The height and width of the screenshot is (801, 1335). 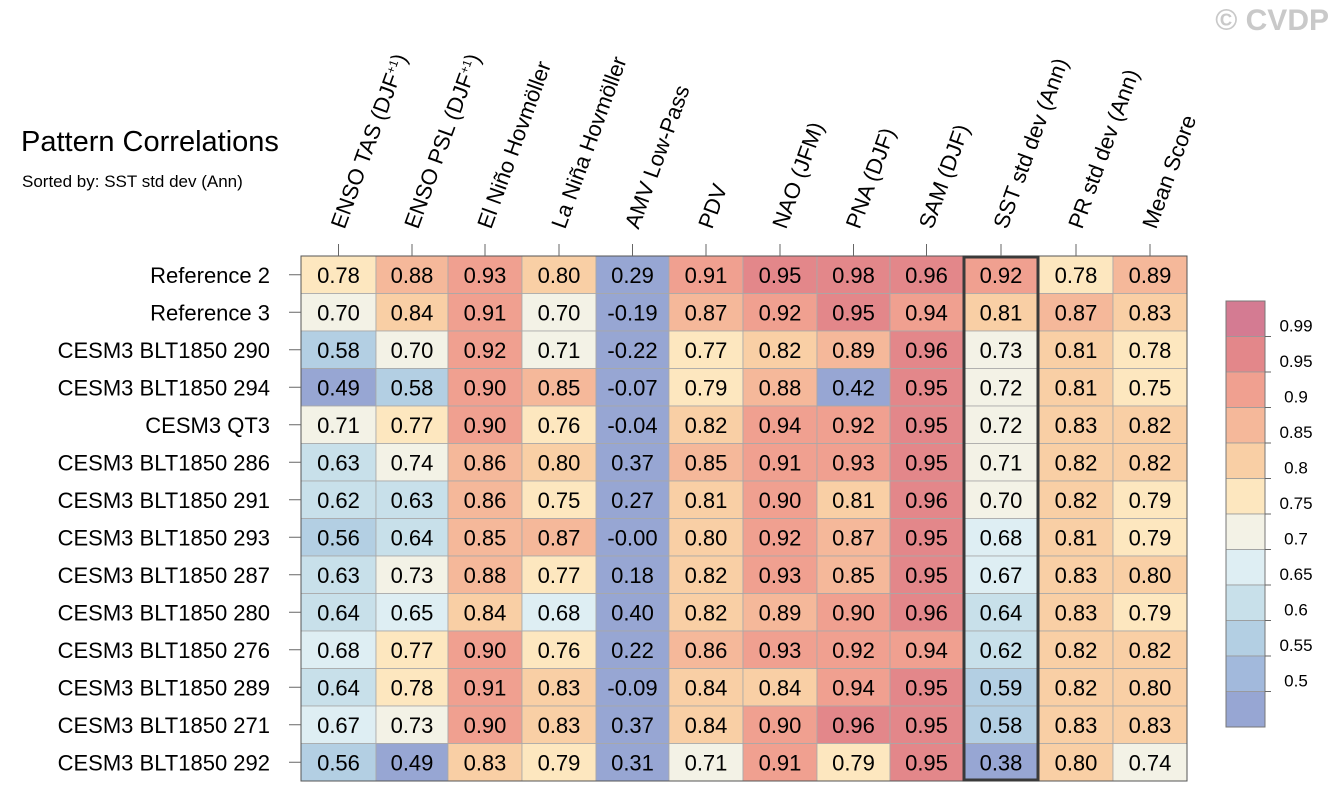 What do you see at coordinates (150, 142) in the screenshot?
I see `chart-title: Pattern Correlations` at bounding box center [150, 142].